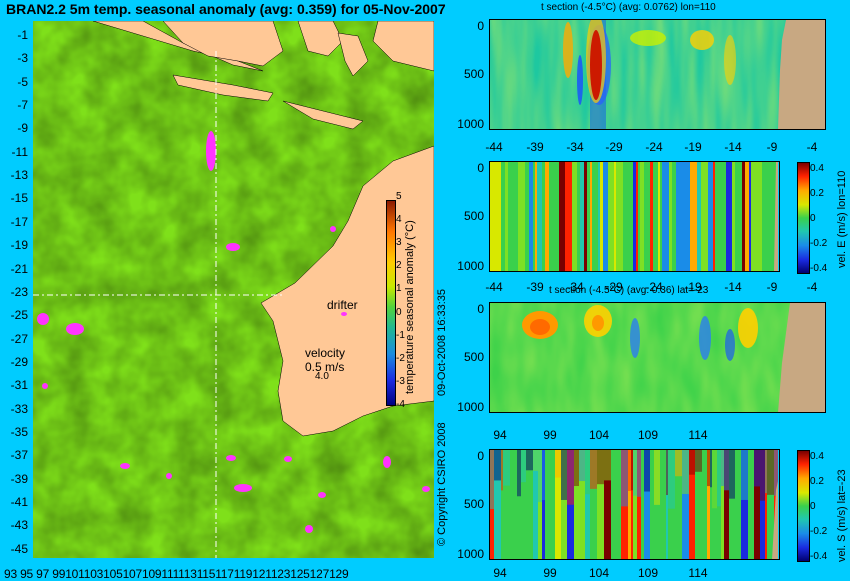 The image size is (850, 581). I want to click on panel3-x-axis: 94 99 104 109 114, so click(658, 436).